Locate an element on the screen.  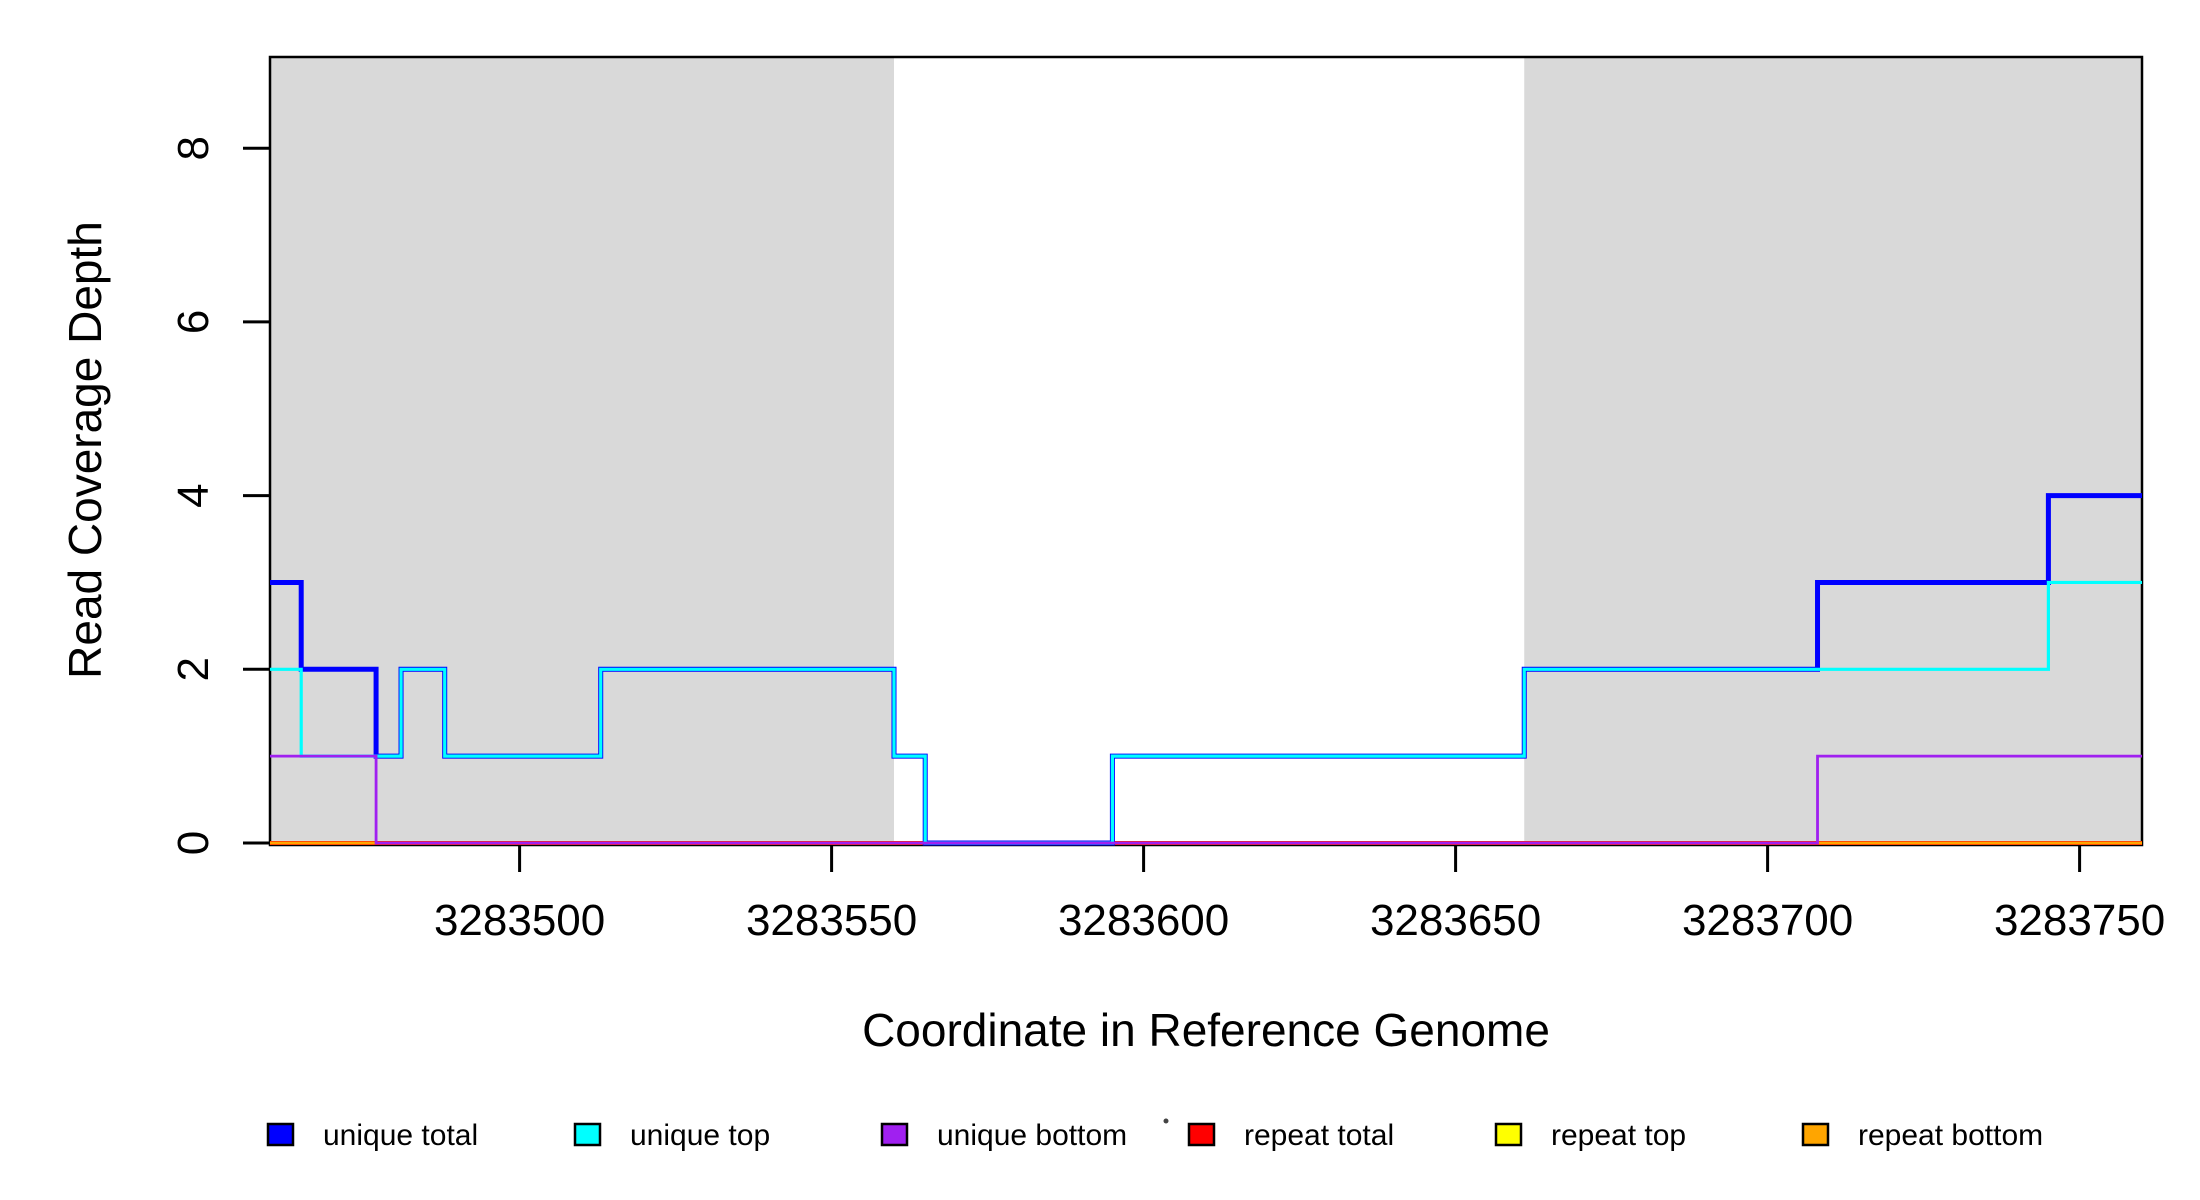
legend-item-repeat-top: repeat top is located at coordinates (1590, 1135).